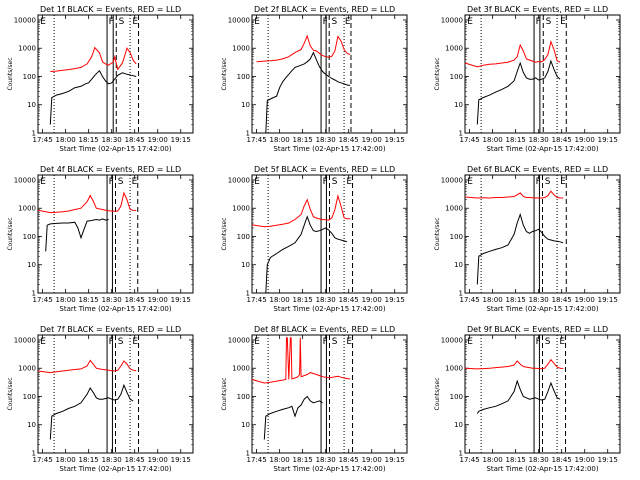  Describe the element at coordinates (537, 9) in the screenshot. I see `panel-title: Det 3f BLACK = Events, RED = LLD` at that location.